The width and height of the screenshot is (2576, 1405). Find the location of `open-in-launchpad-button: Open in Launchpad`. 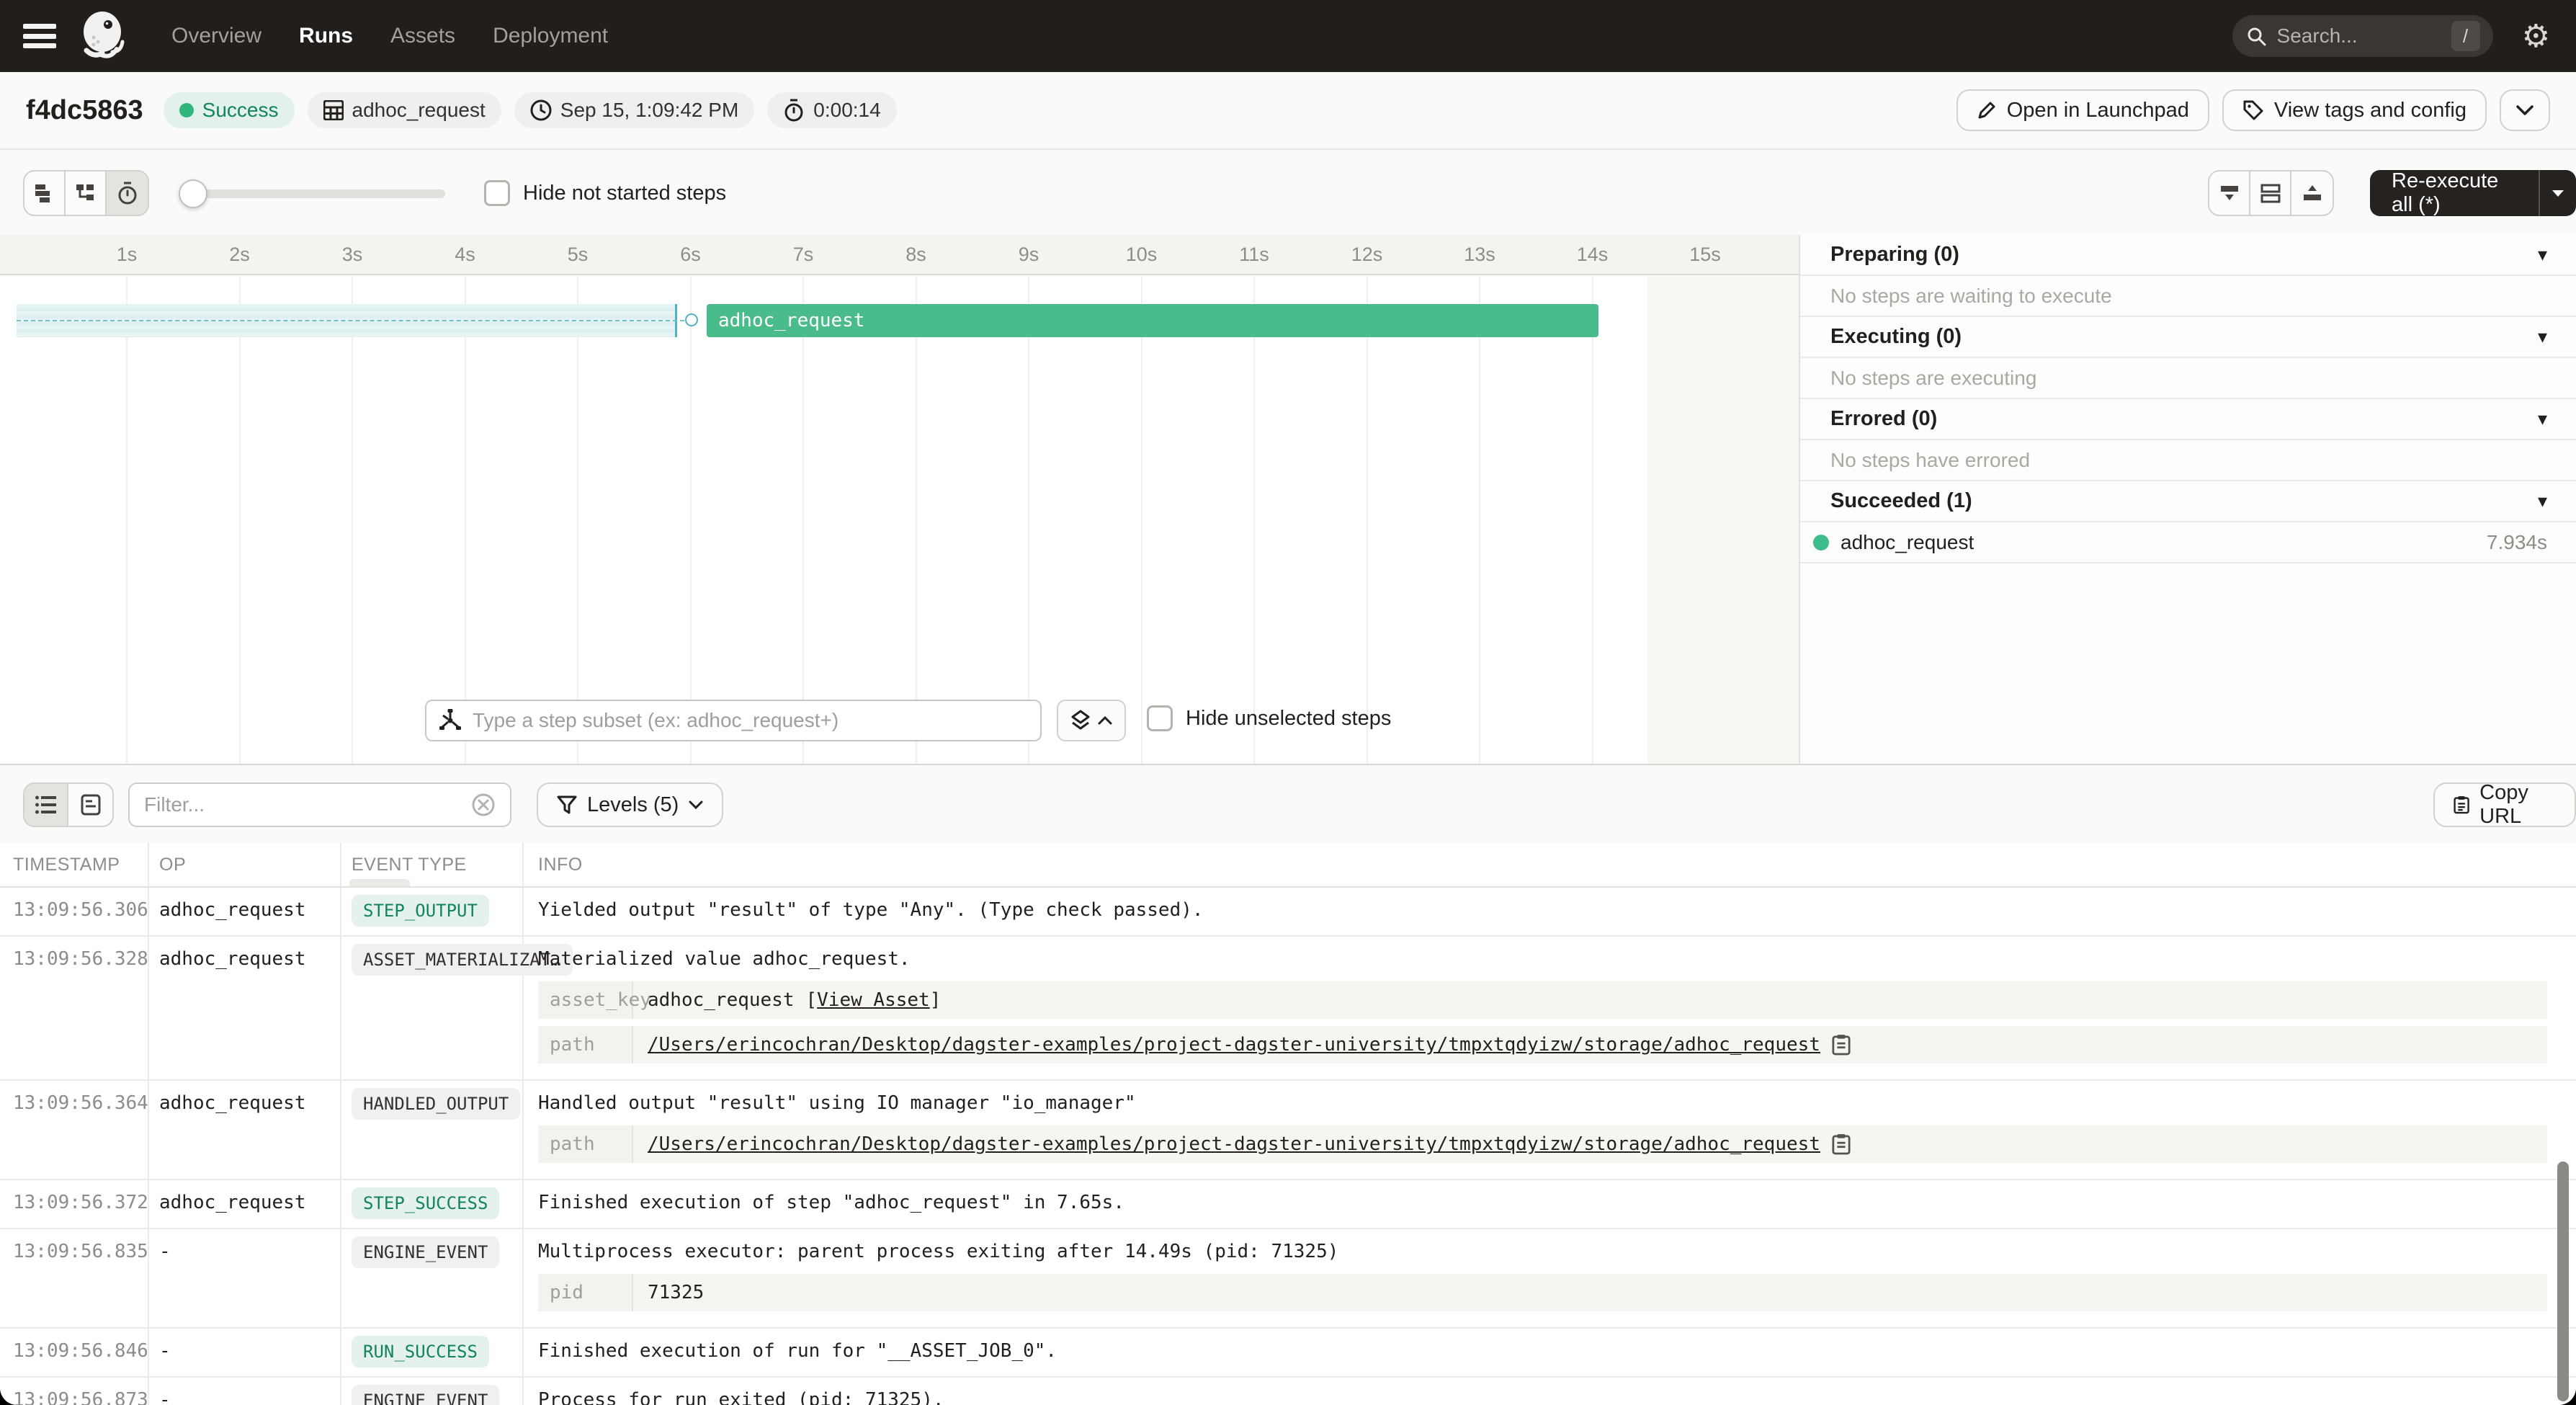

open-in-launchpad-button: Open in Launchpad is located at coordinates (2082, 110).